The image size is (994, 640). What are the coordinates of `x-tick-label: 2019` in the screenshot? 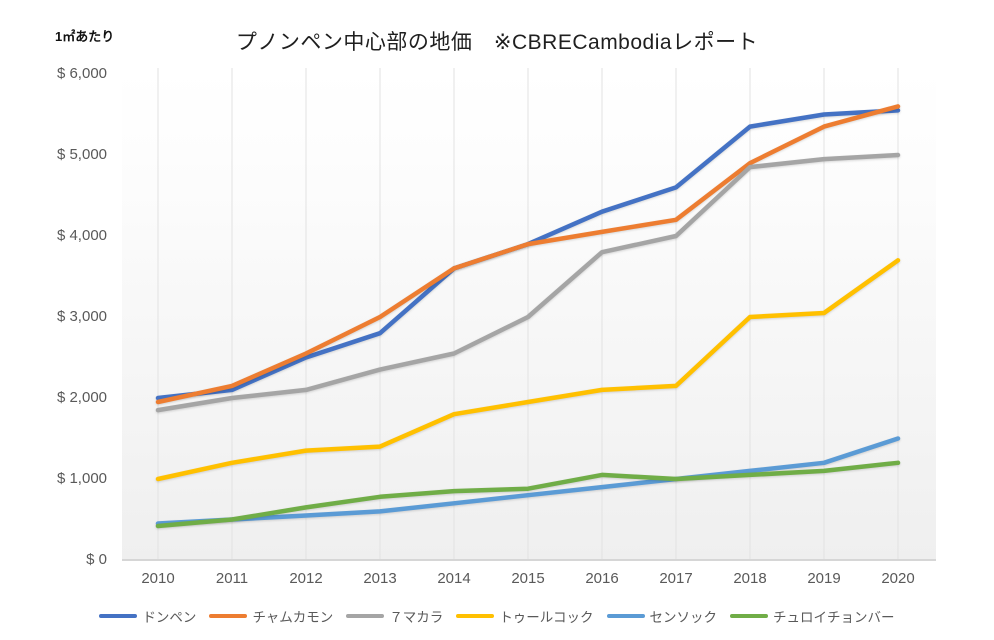 It's located at (824, 578).